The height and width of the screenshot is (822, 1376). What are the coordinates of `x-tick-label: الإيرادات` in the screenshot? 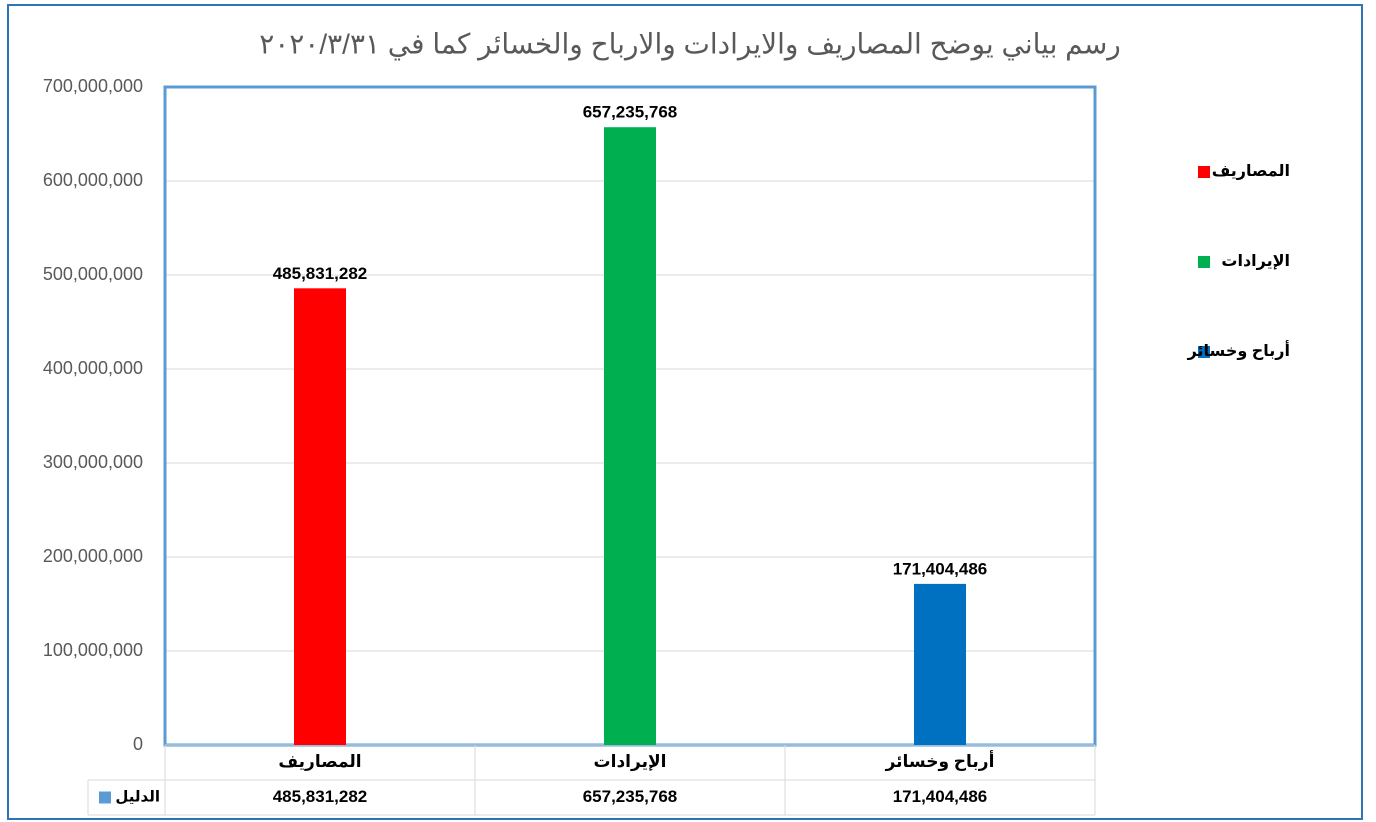 It's located at (630, 762).